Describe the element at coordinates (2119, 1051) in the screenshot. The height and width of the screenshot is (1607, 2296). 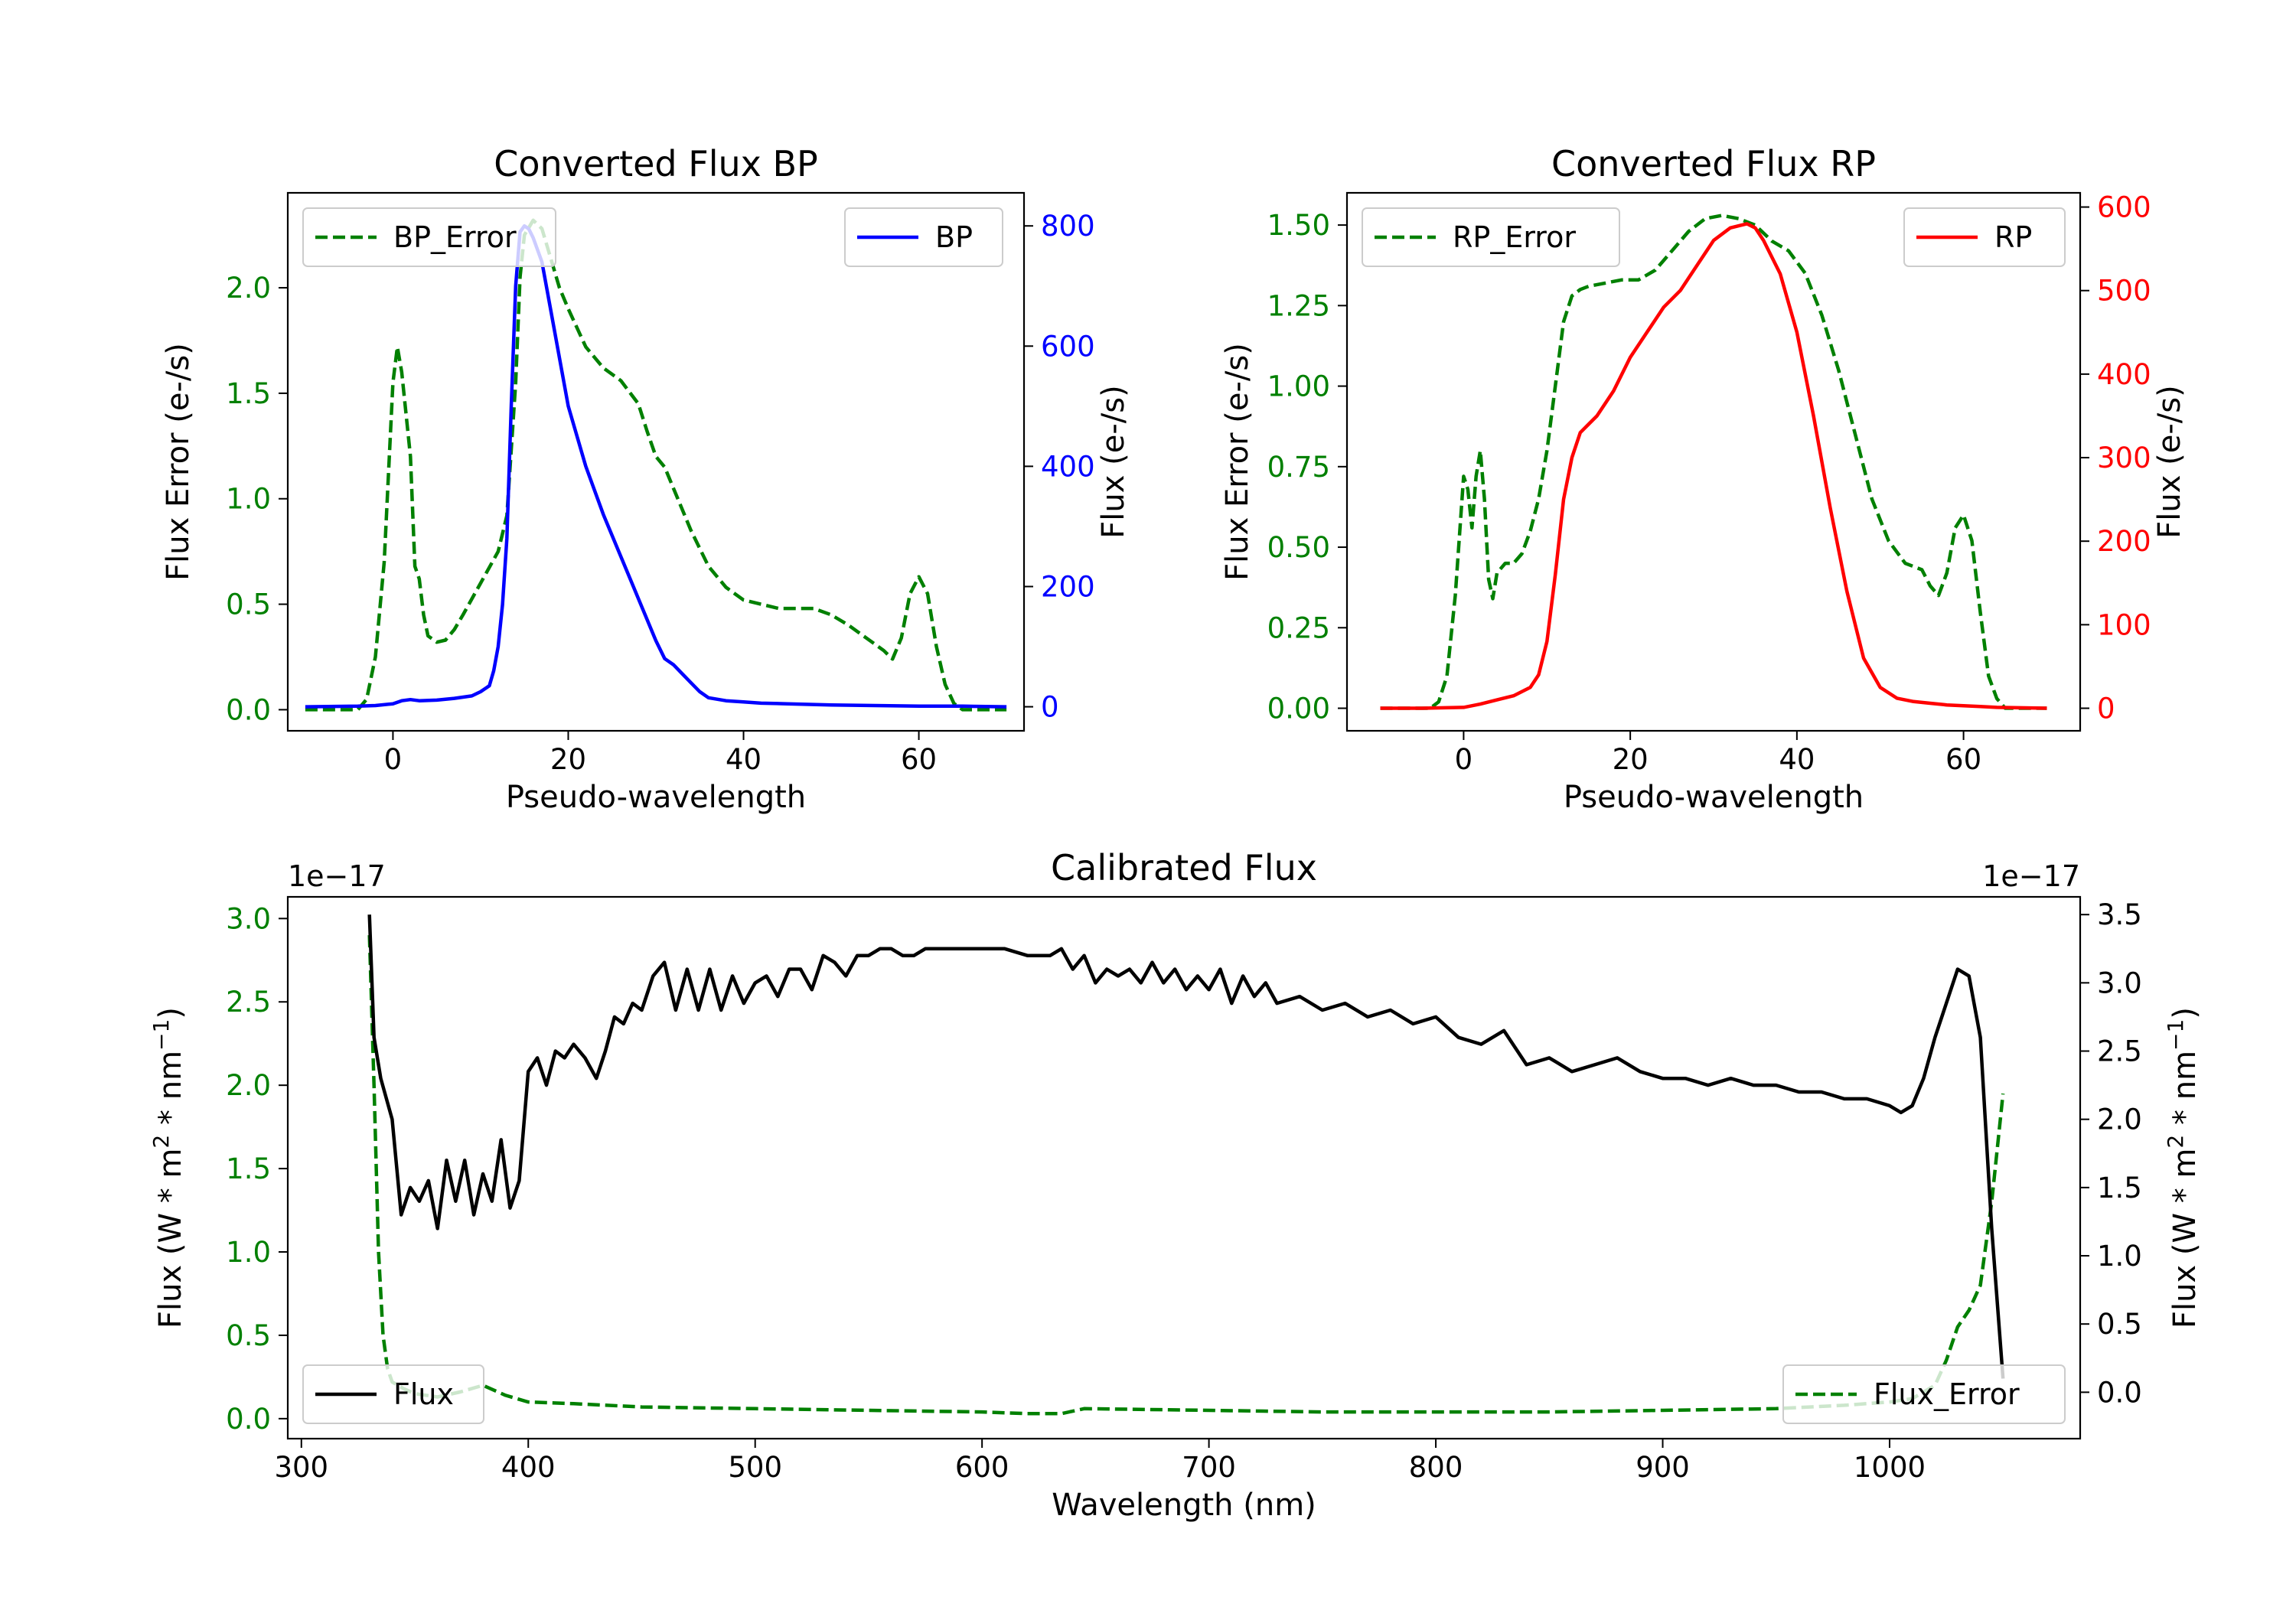
I see `y-right-tick-label: 2.5` at that location.